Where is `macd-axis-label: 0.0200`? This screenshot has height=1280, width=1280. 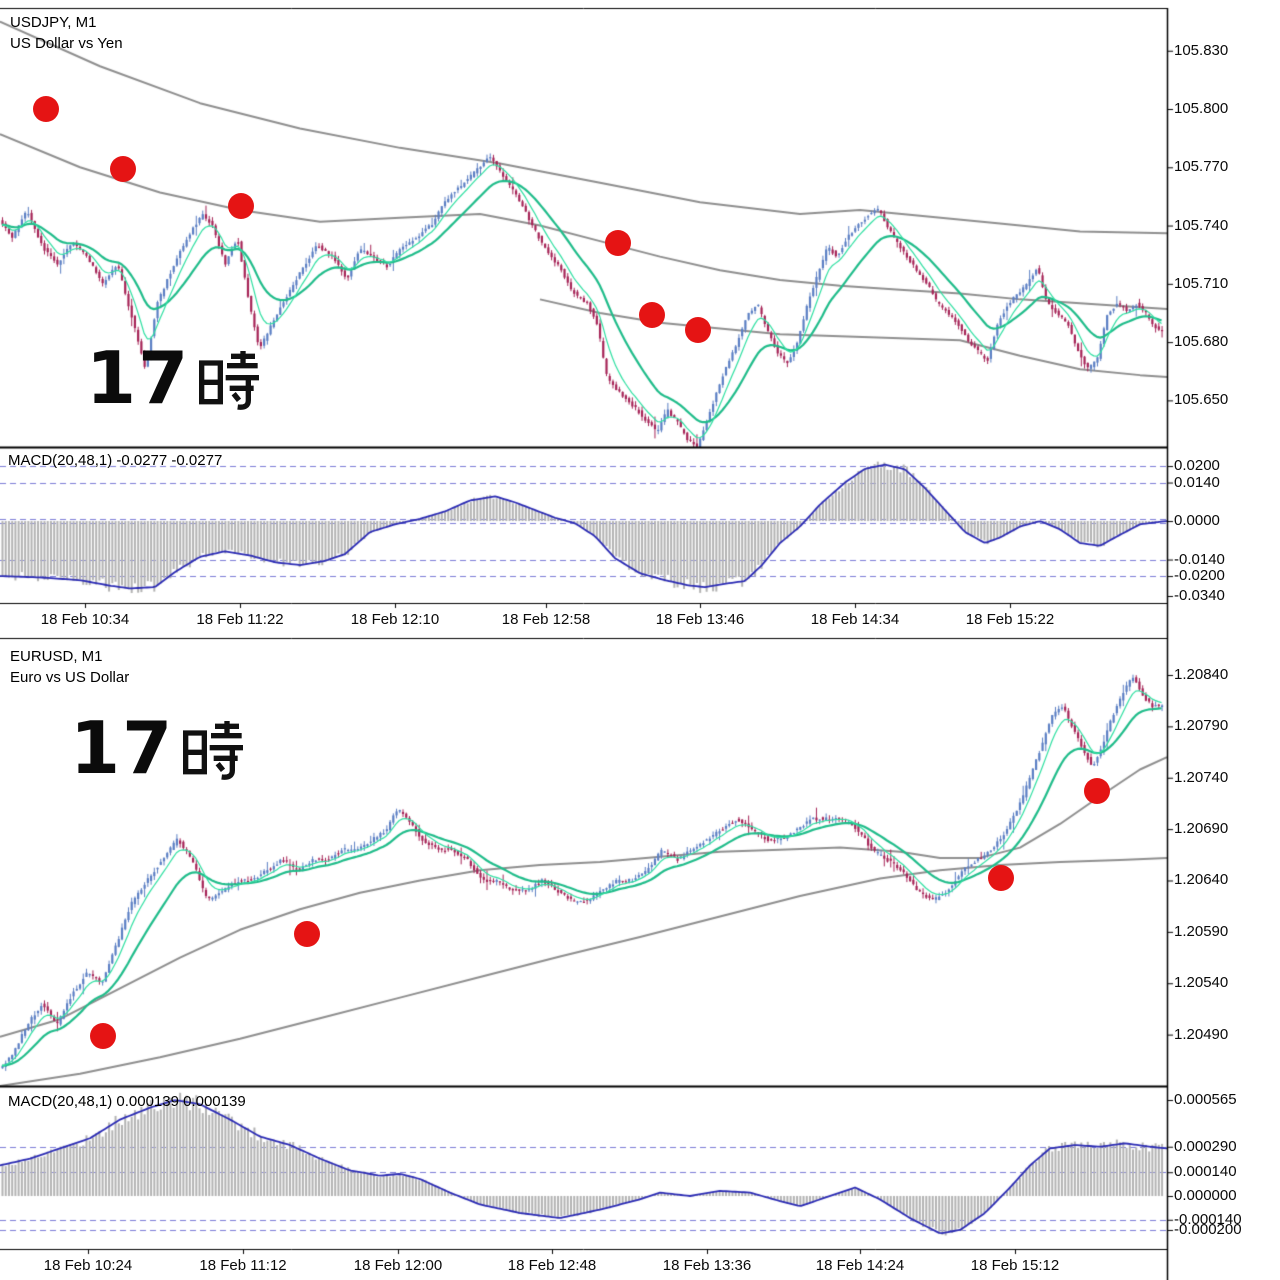
macd-axis-label: 0.0200 is located at coordinates (1197, 466).